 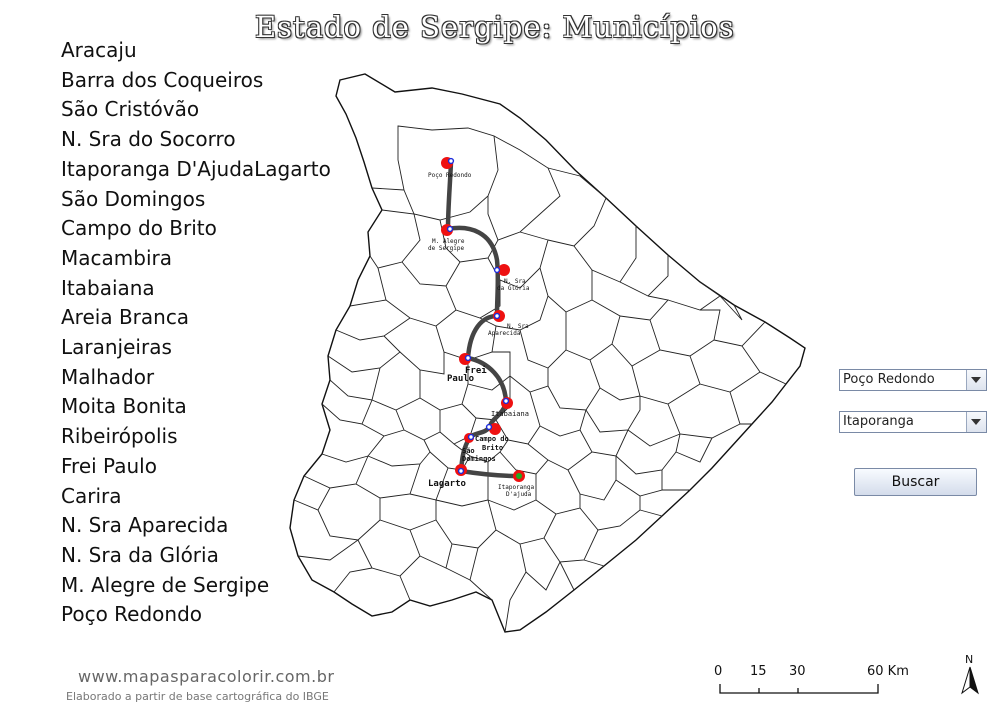 What do you see at coordinates (125, 317) in the screenshot?
I see `list-item: Areia Branca` at bounding box center [125, 317].